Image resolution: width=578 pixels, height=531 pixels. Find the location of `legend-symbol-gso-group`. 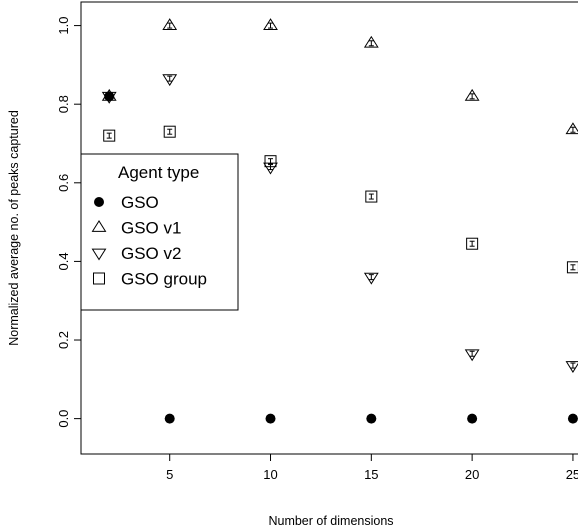

legend-symbol-gso-group is located at coordinates (99, 278).